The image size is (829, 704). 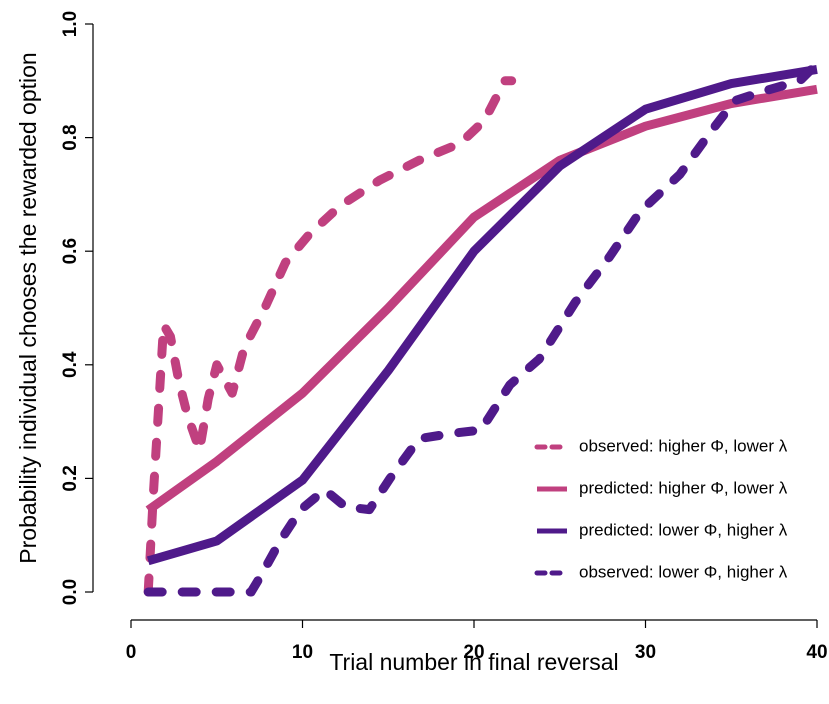 I want to click on y-tick-label: 0.2, so click(x=70, y=478).